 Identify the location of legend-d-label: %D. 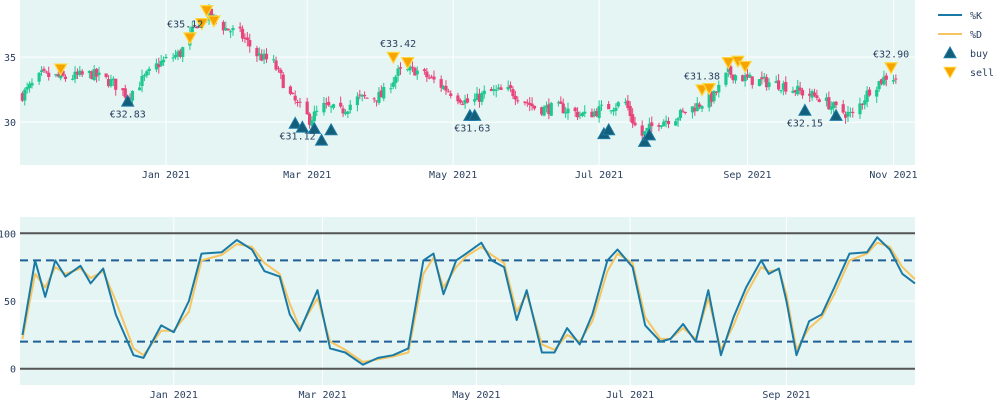
(976, 35).